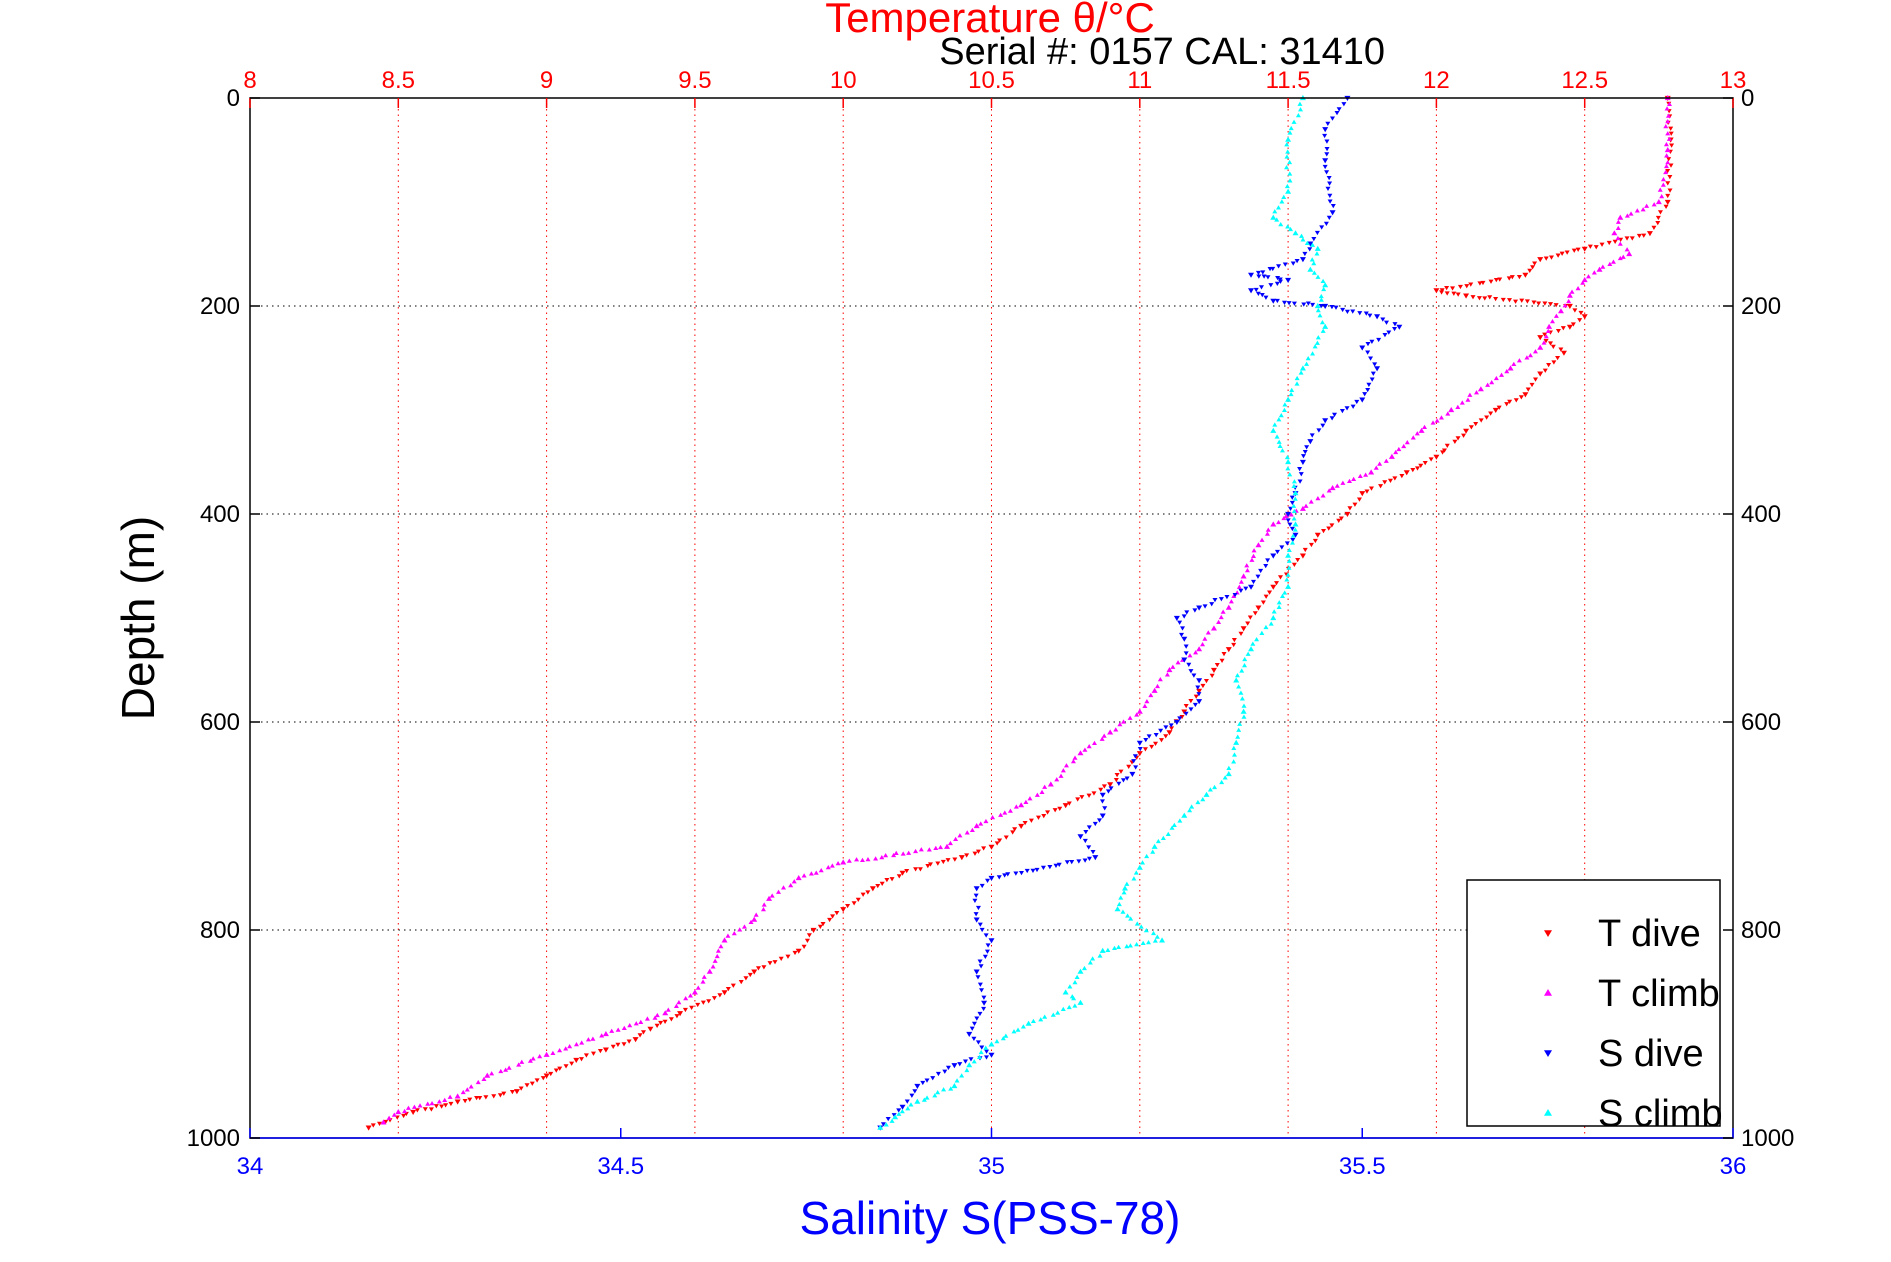 The image size is (1891, 1262). Describe the element at coordinates (991, 80) in the screenshot. I see `temperature-tick-label: 10.5` at that location.